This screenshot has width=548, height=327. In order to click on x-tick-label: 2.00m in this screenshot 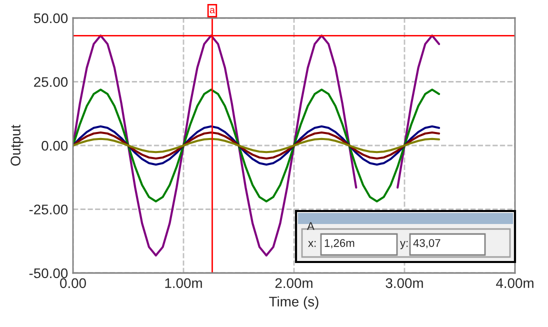, I will do `click(293, 283)`.